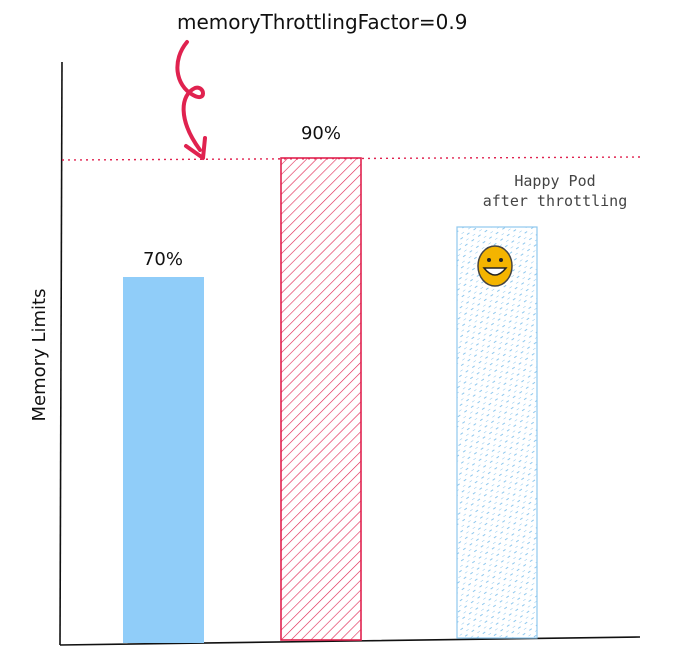 This screenshot has width=694, height=672. What do you see at coordinates (191, 100) in the screenshot?
I see `curved-arrow-icon` at bounding box center [191, 100].